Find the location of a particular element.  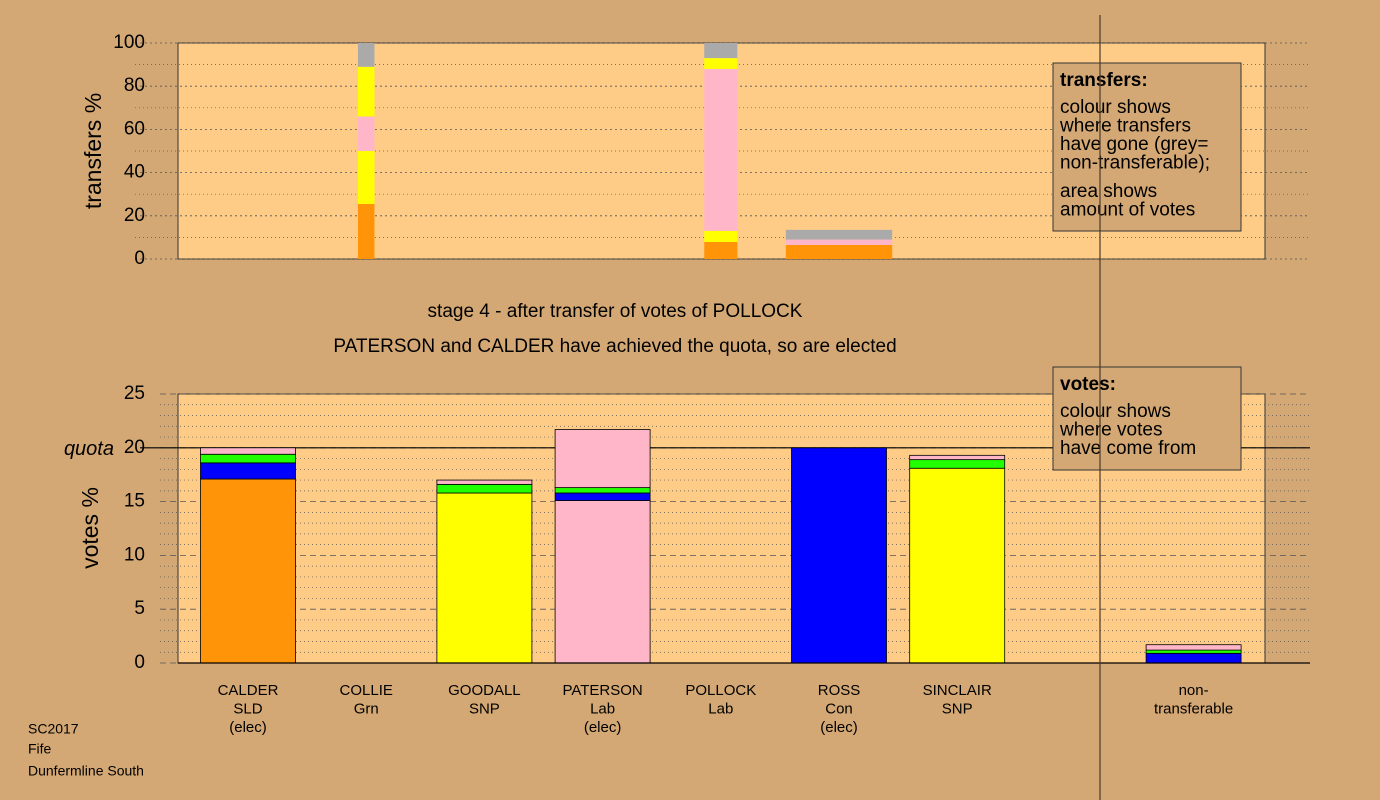

x-tick-label: Con is located at coordinates (839, 708).